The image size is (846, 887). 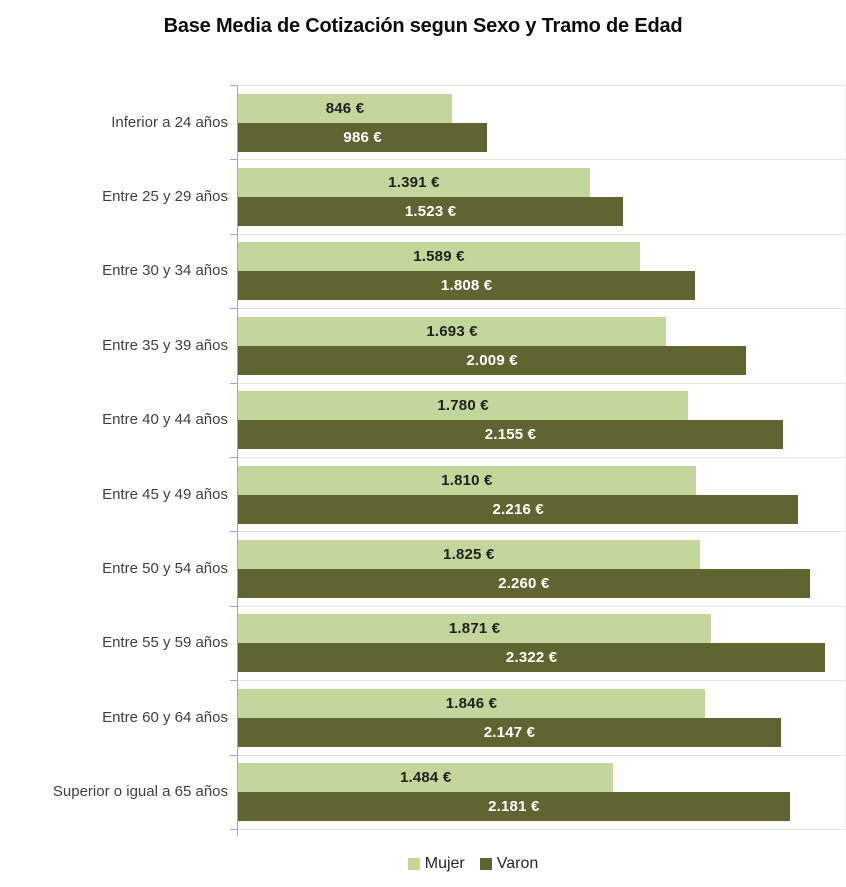 I want to click on chart-row: 1.846 € 2.147 €, so click(x=537, y=718).